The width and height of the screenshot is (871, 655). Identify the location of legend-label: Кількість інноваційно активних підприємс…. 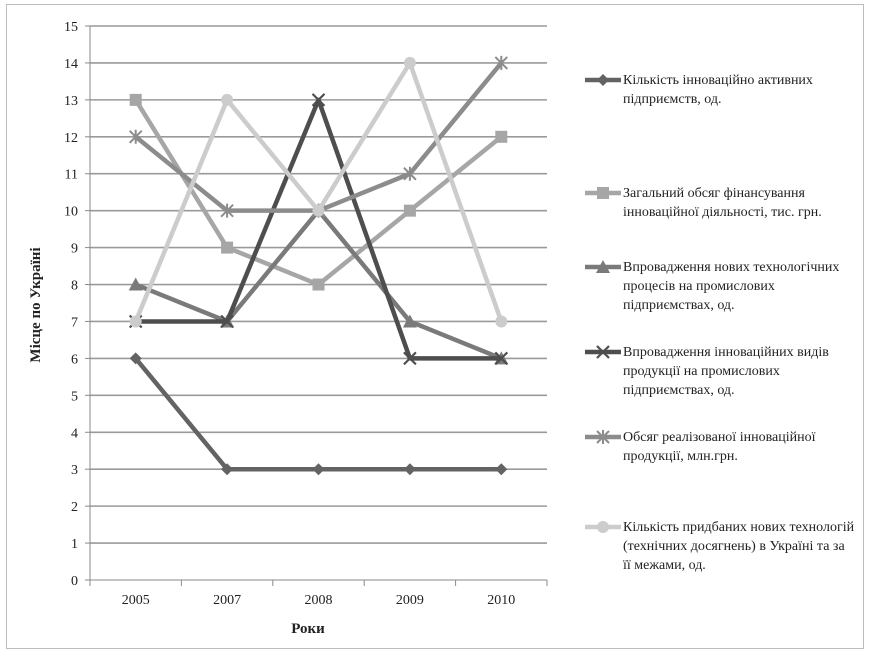
(718, 90).